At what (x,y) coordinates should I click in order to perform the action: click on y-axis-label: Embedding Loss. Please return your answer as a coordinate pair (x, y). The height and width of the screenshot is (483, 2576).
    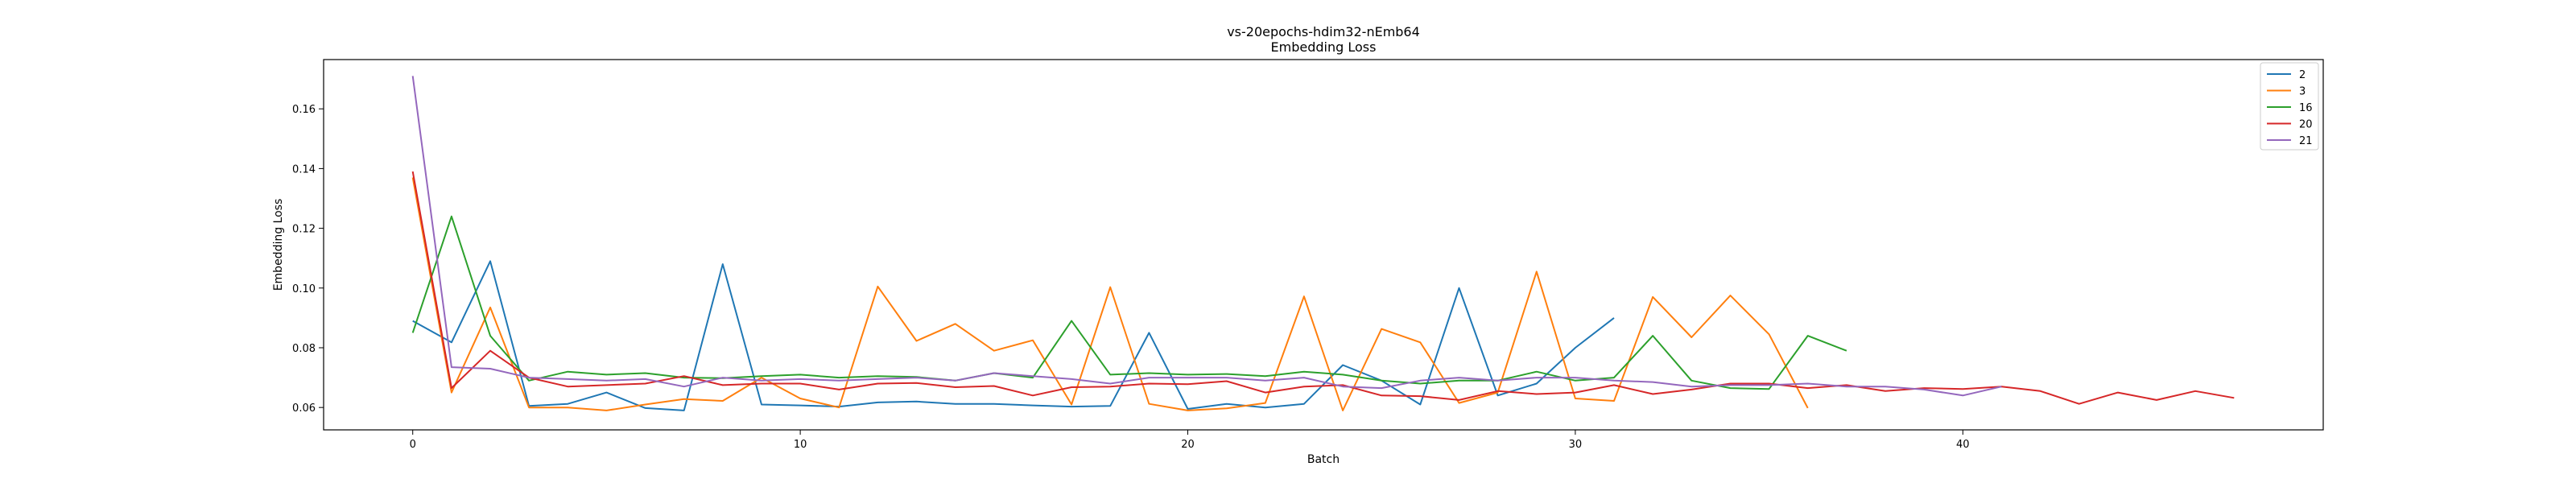
    Looking at the image, I should click on (278, 245).